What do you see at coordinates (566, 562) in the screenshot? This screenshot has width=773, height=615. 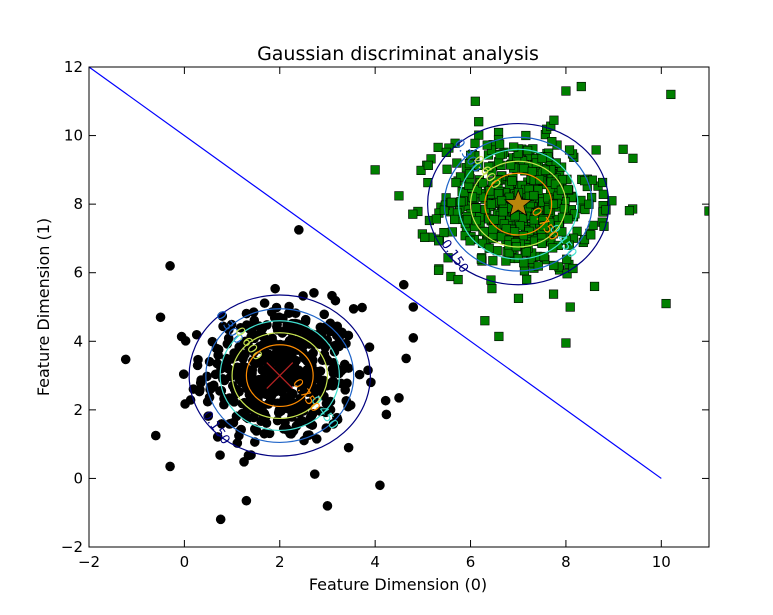 I see `x-tick-label: 8` at bounding box center [566, 562].